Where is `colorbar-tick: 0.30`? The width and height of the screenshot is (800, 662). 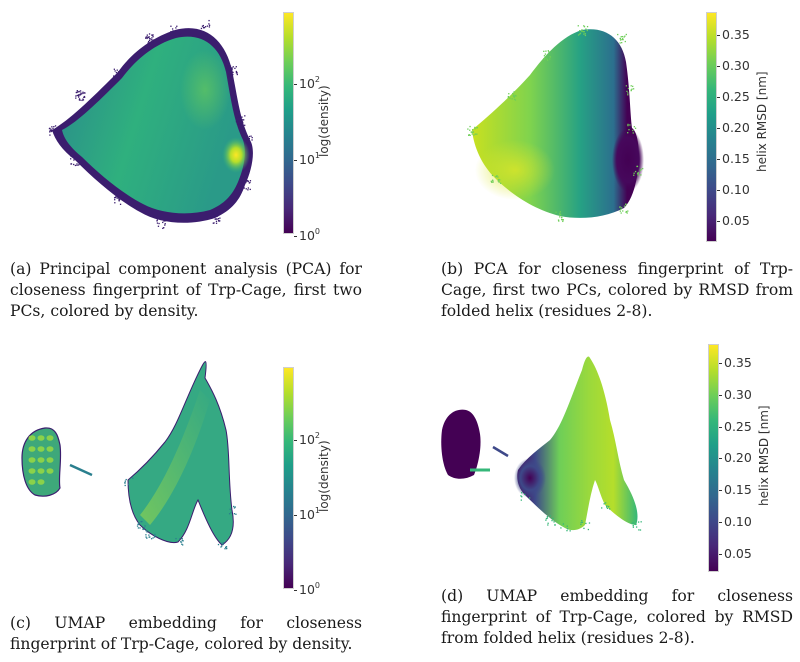
colorbar-tick: 0.30 is located at coordinates (735, 395).